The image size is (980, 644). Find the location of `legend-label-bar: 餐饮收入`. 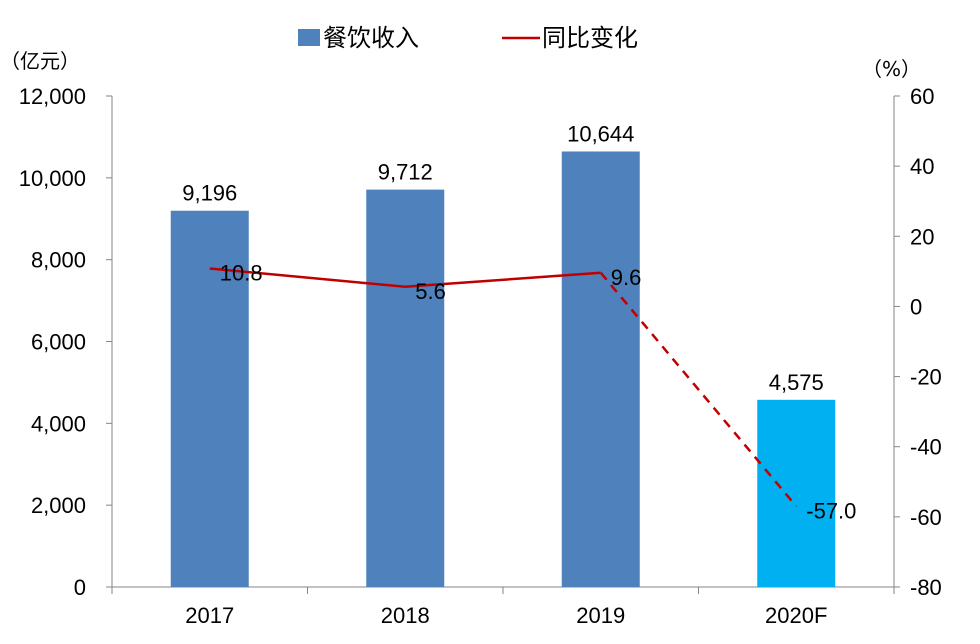

legend-label-bar: 餐饮收入 is located at coordinates (371, 38).